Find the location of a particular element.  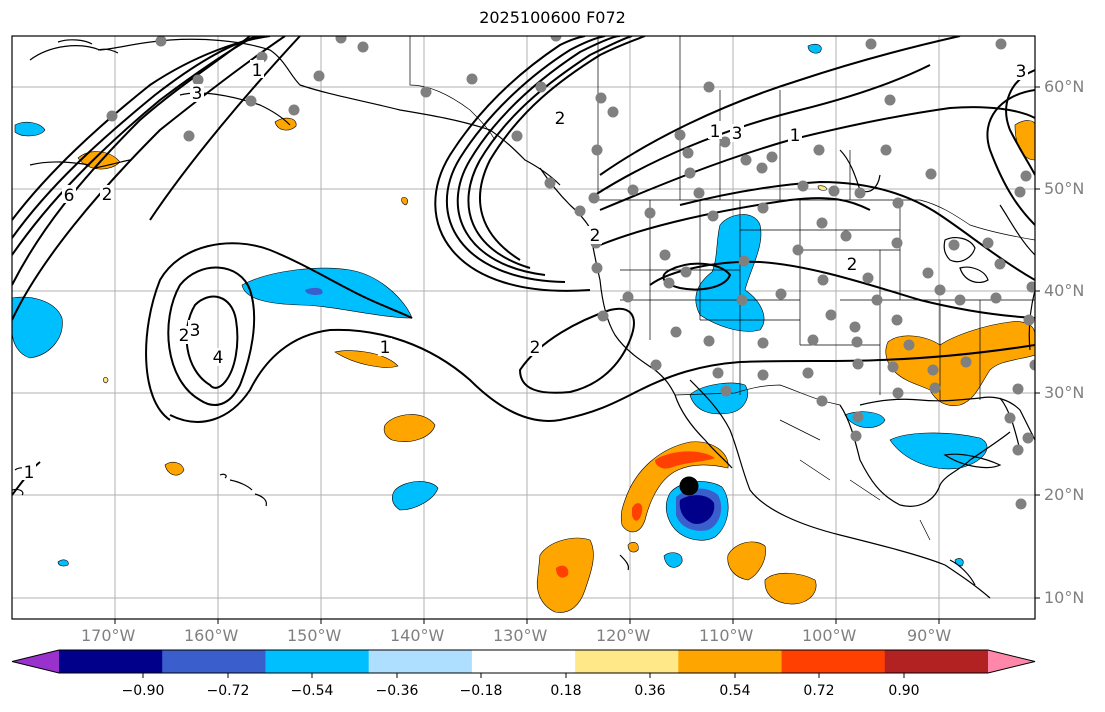

mexico-states is located at coordinates (855, 480).